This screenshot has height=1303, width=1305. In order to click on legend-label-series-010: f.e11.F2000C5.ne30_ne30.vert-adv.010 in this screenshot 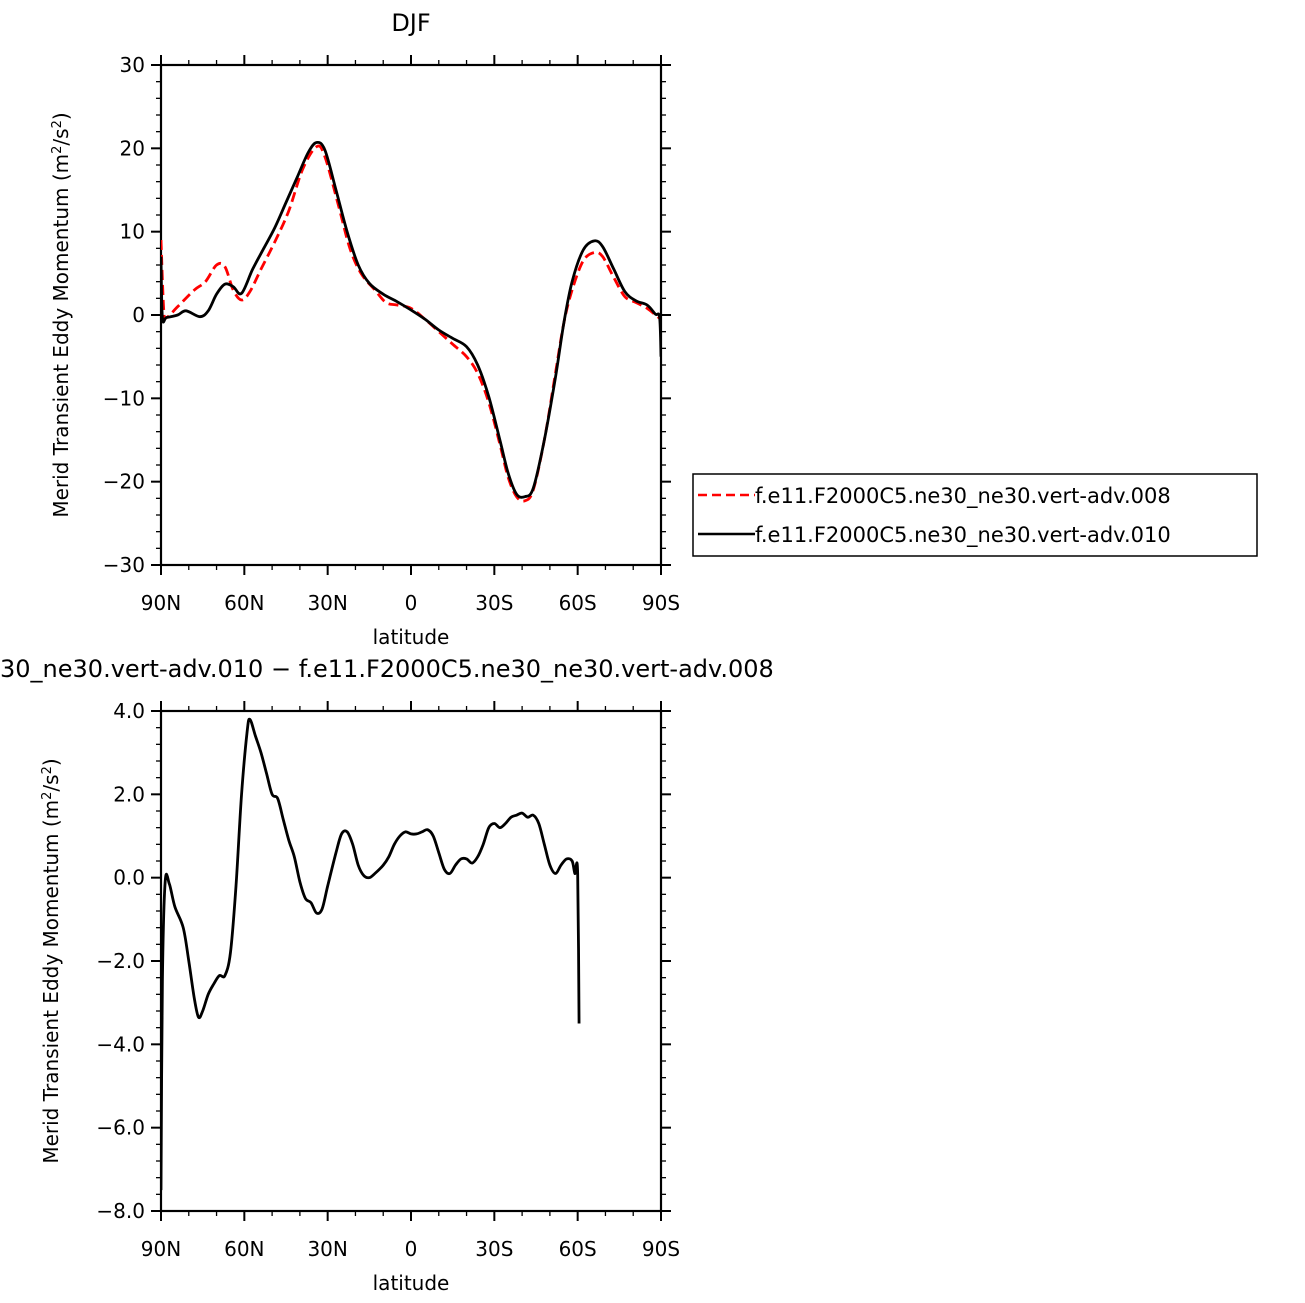, I will do `click(963, 535)`.